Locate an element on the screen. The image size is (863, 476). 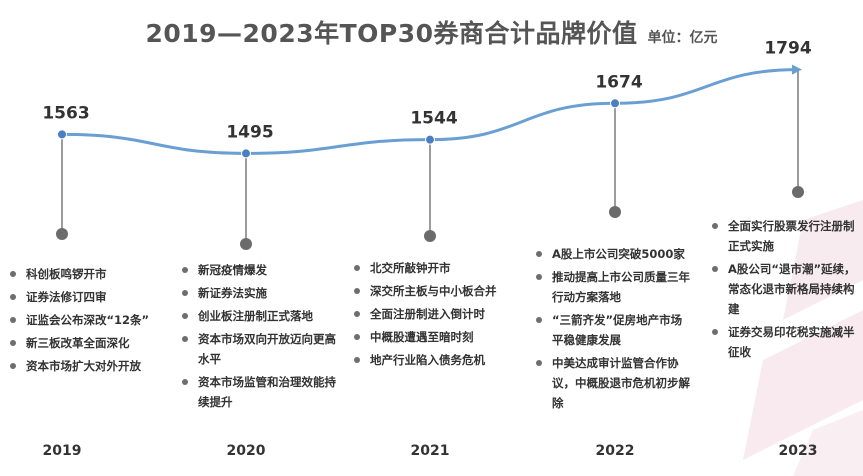
event-item: 深交所主板与中小板合并 is located at coordinates (432, 291).